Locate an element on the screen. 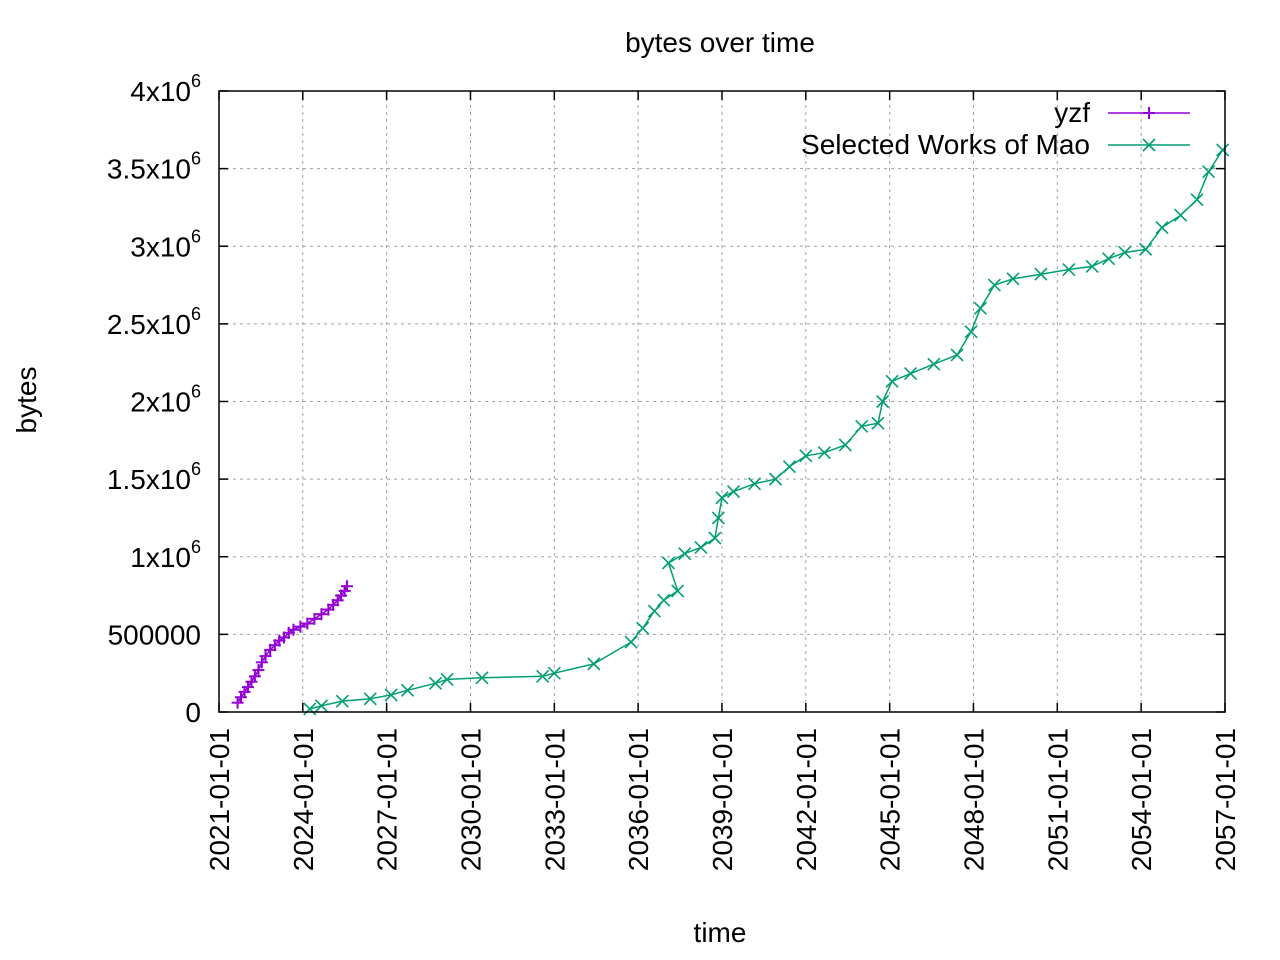  y-tick-label: 4x10⁶ is located at coordinates (165, 89).